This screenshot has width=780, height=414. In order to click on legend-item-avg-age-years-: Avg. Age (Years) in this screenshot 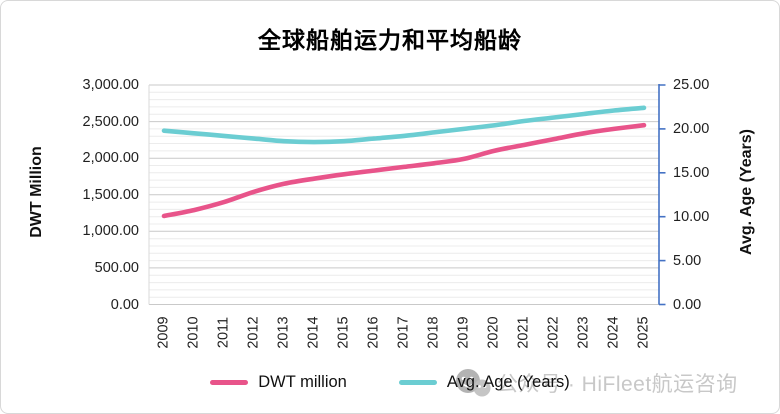, I will do `click(484, 382)`.